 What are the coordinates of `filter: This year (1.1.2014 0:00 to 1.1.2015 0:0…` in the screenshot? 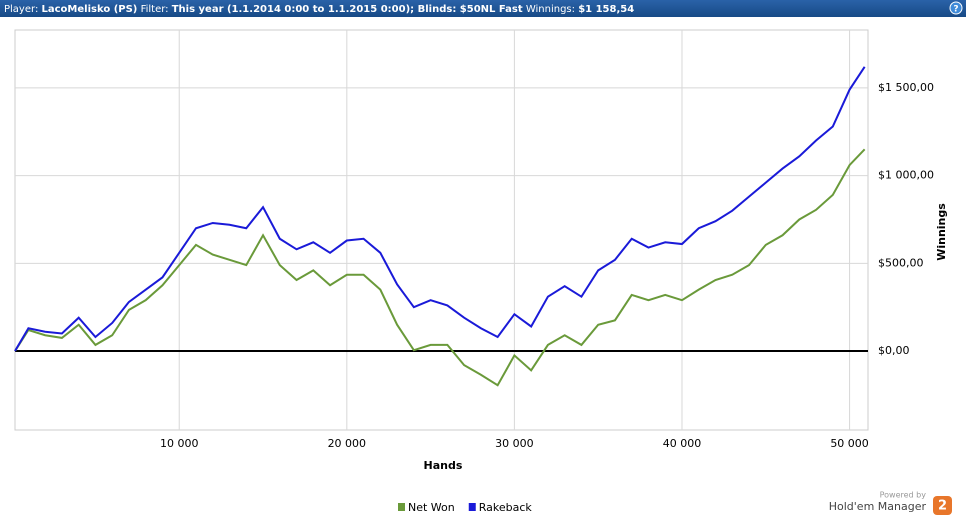 It's located at (347, 9).